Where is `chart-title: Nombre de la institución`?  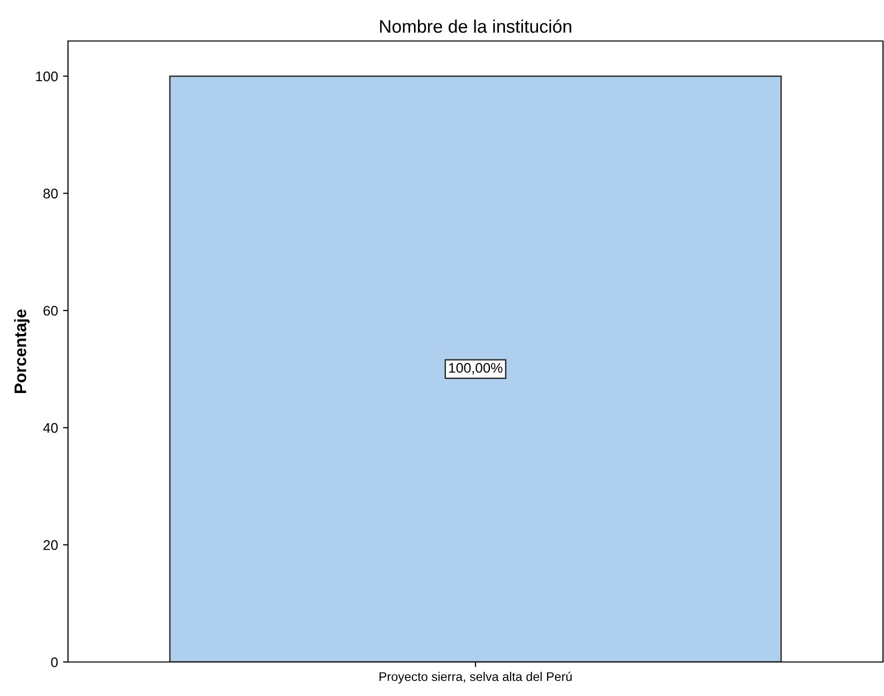 chart-title: Nombre de la institución is located at coordinates (476, 26).